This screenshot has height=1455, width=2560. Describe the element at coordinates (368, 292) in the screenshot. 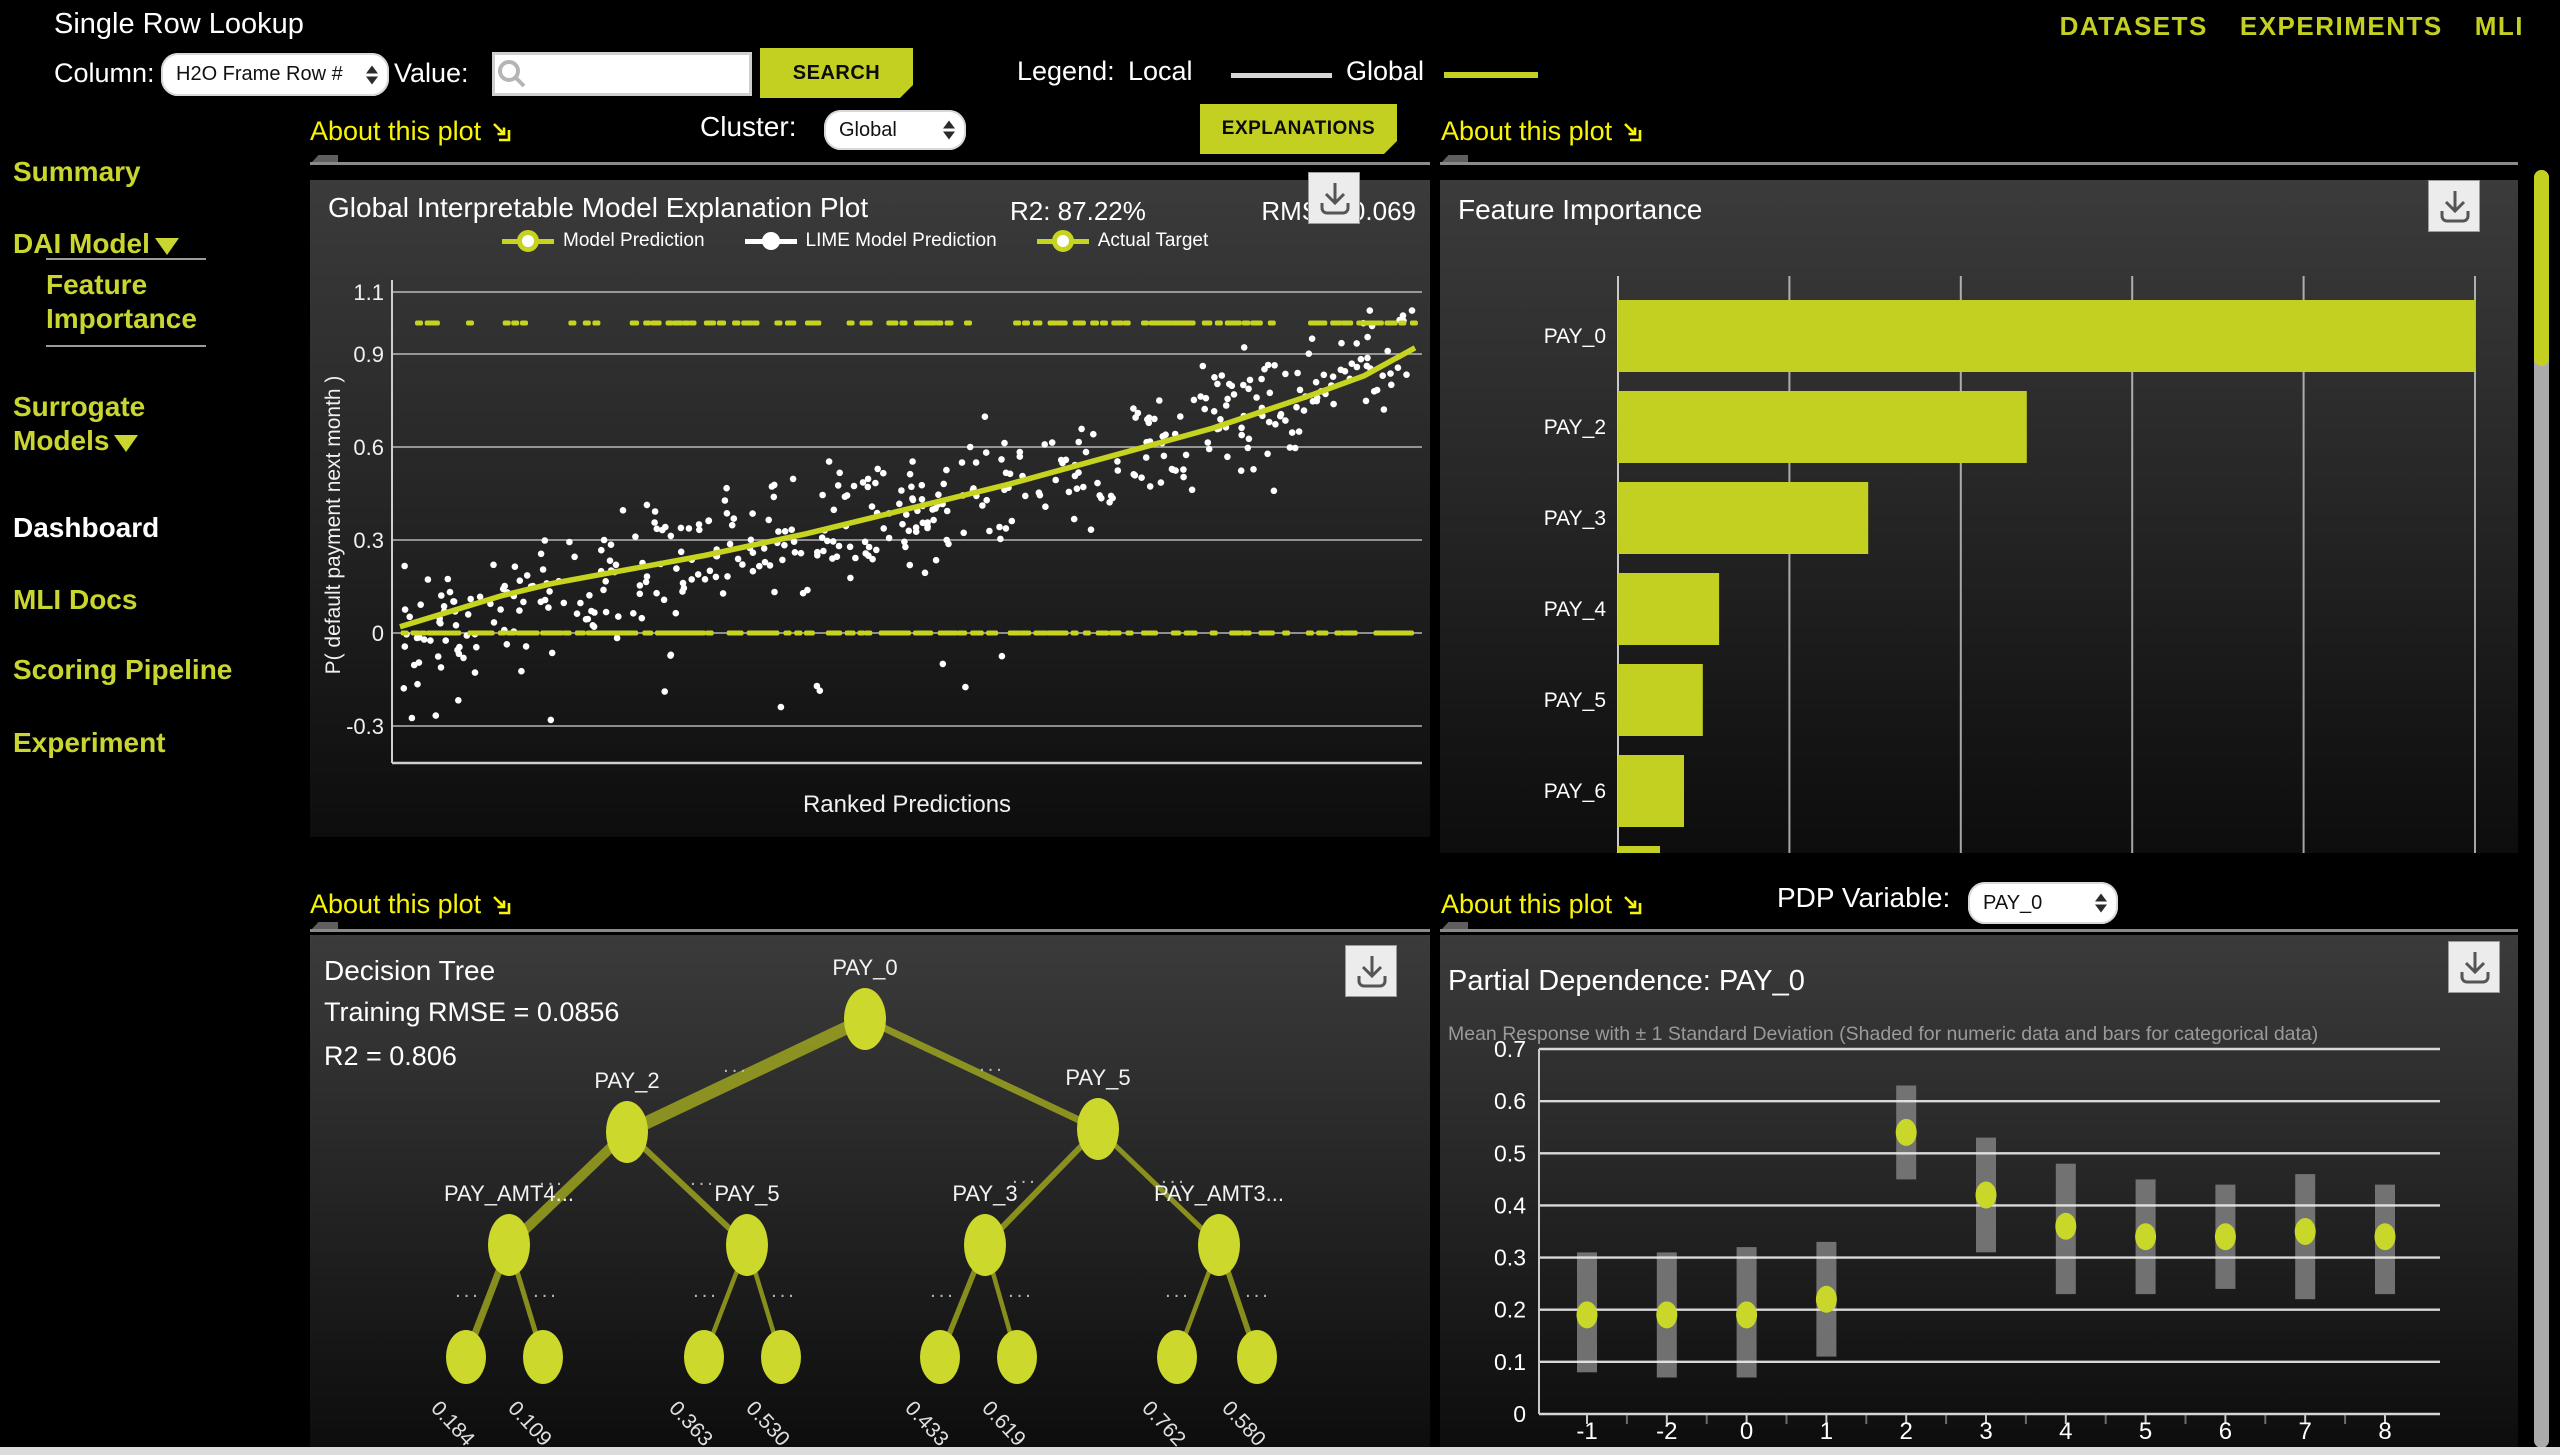

I see `y-tick-label: 1.1` at that location.